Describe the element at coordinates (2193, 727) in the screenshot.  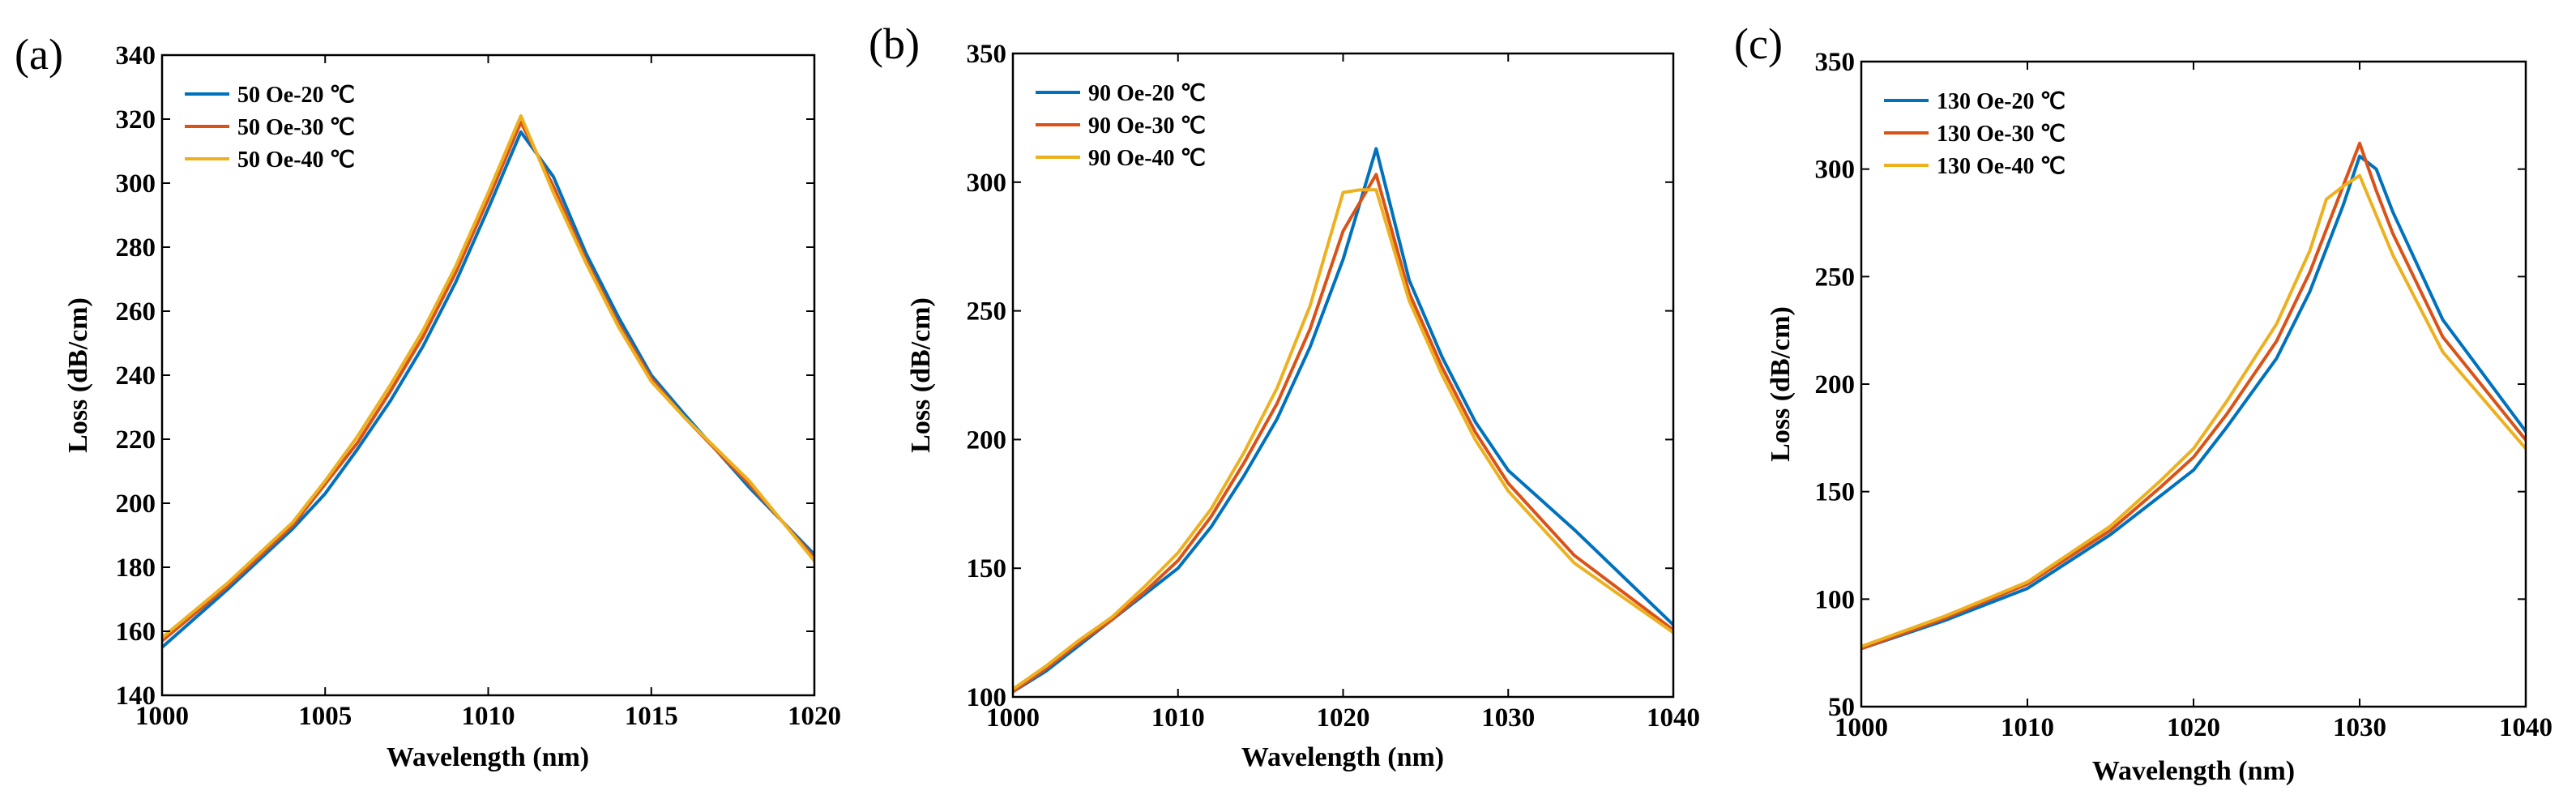
I see `x-tick-label-c-2: 1020` at that location.